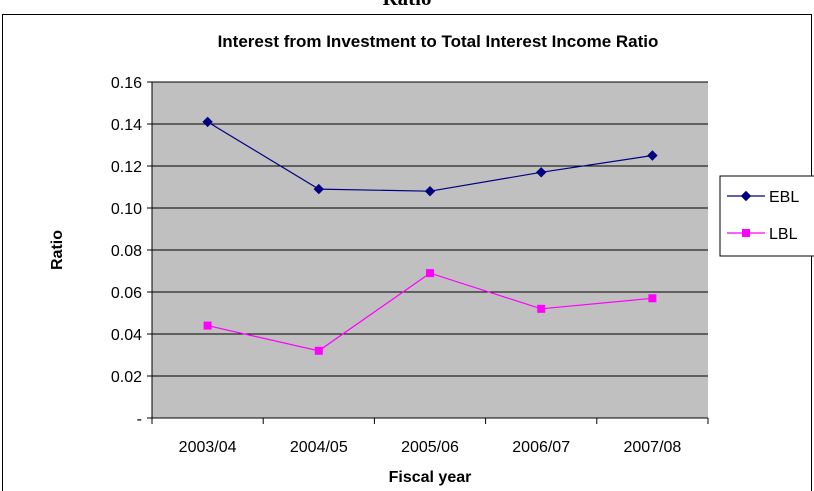 The width and height of the screenshot is (814, 491). What do you see at coordinates (126, 125) in the screenshot?
I see `y-tick-label: 0.14` at bounding box center [126, 125].